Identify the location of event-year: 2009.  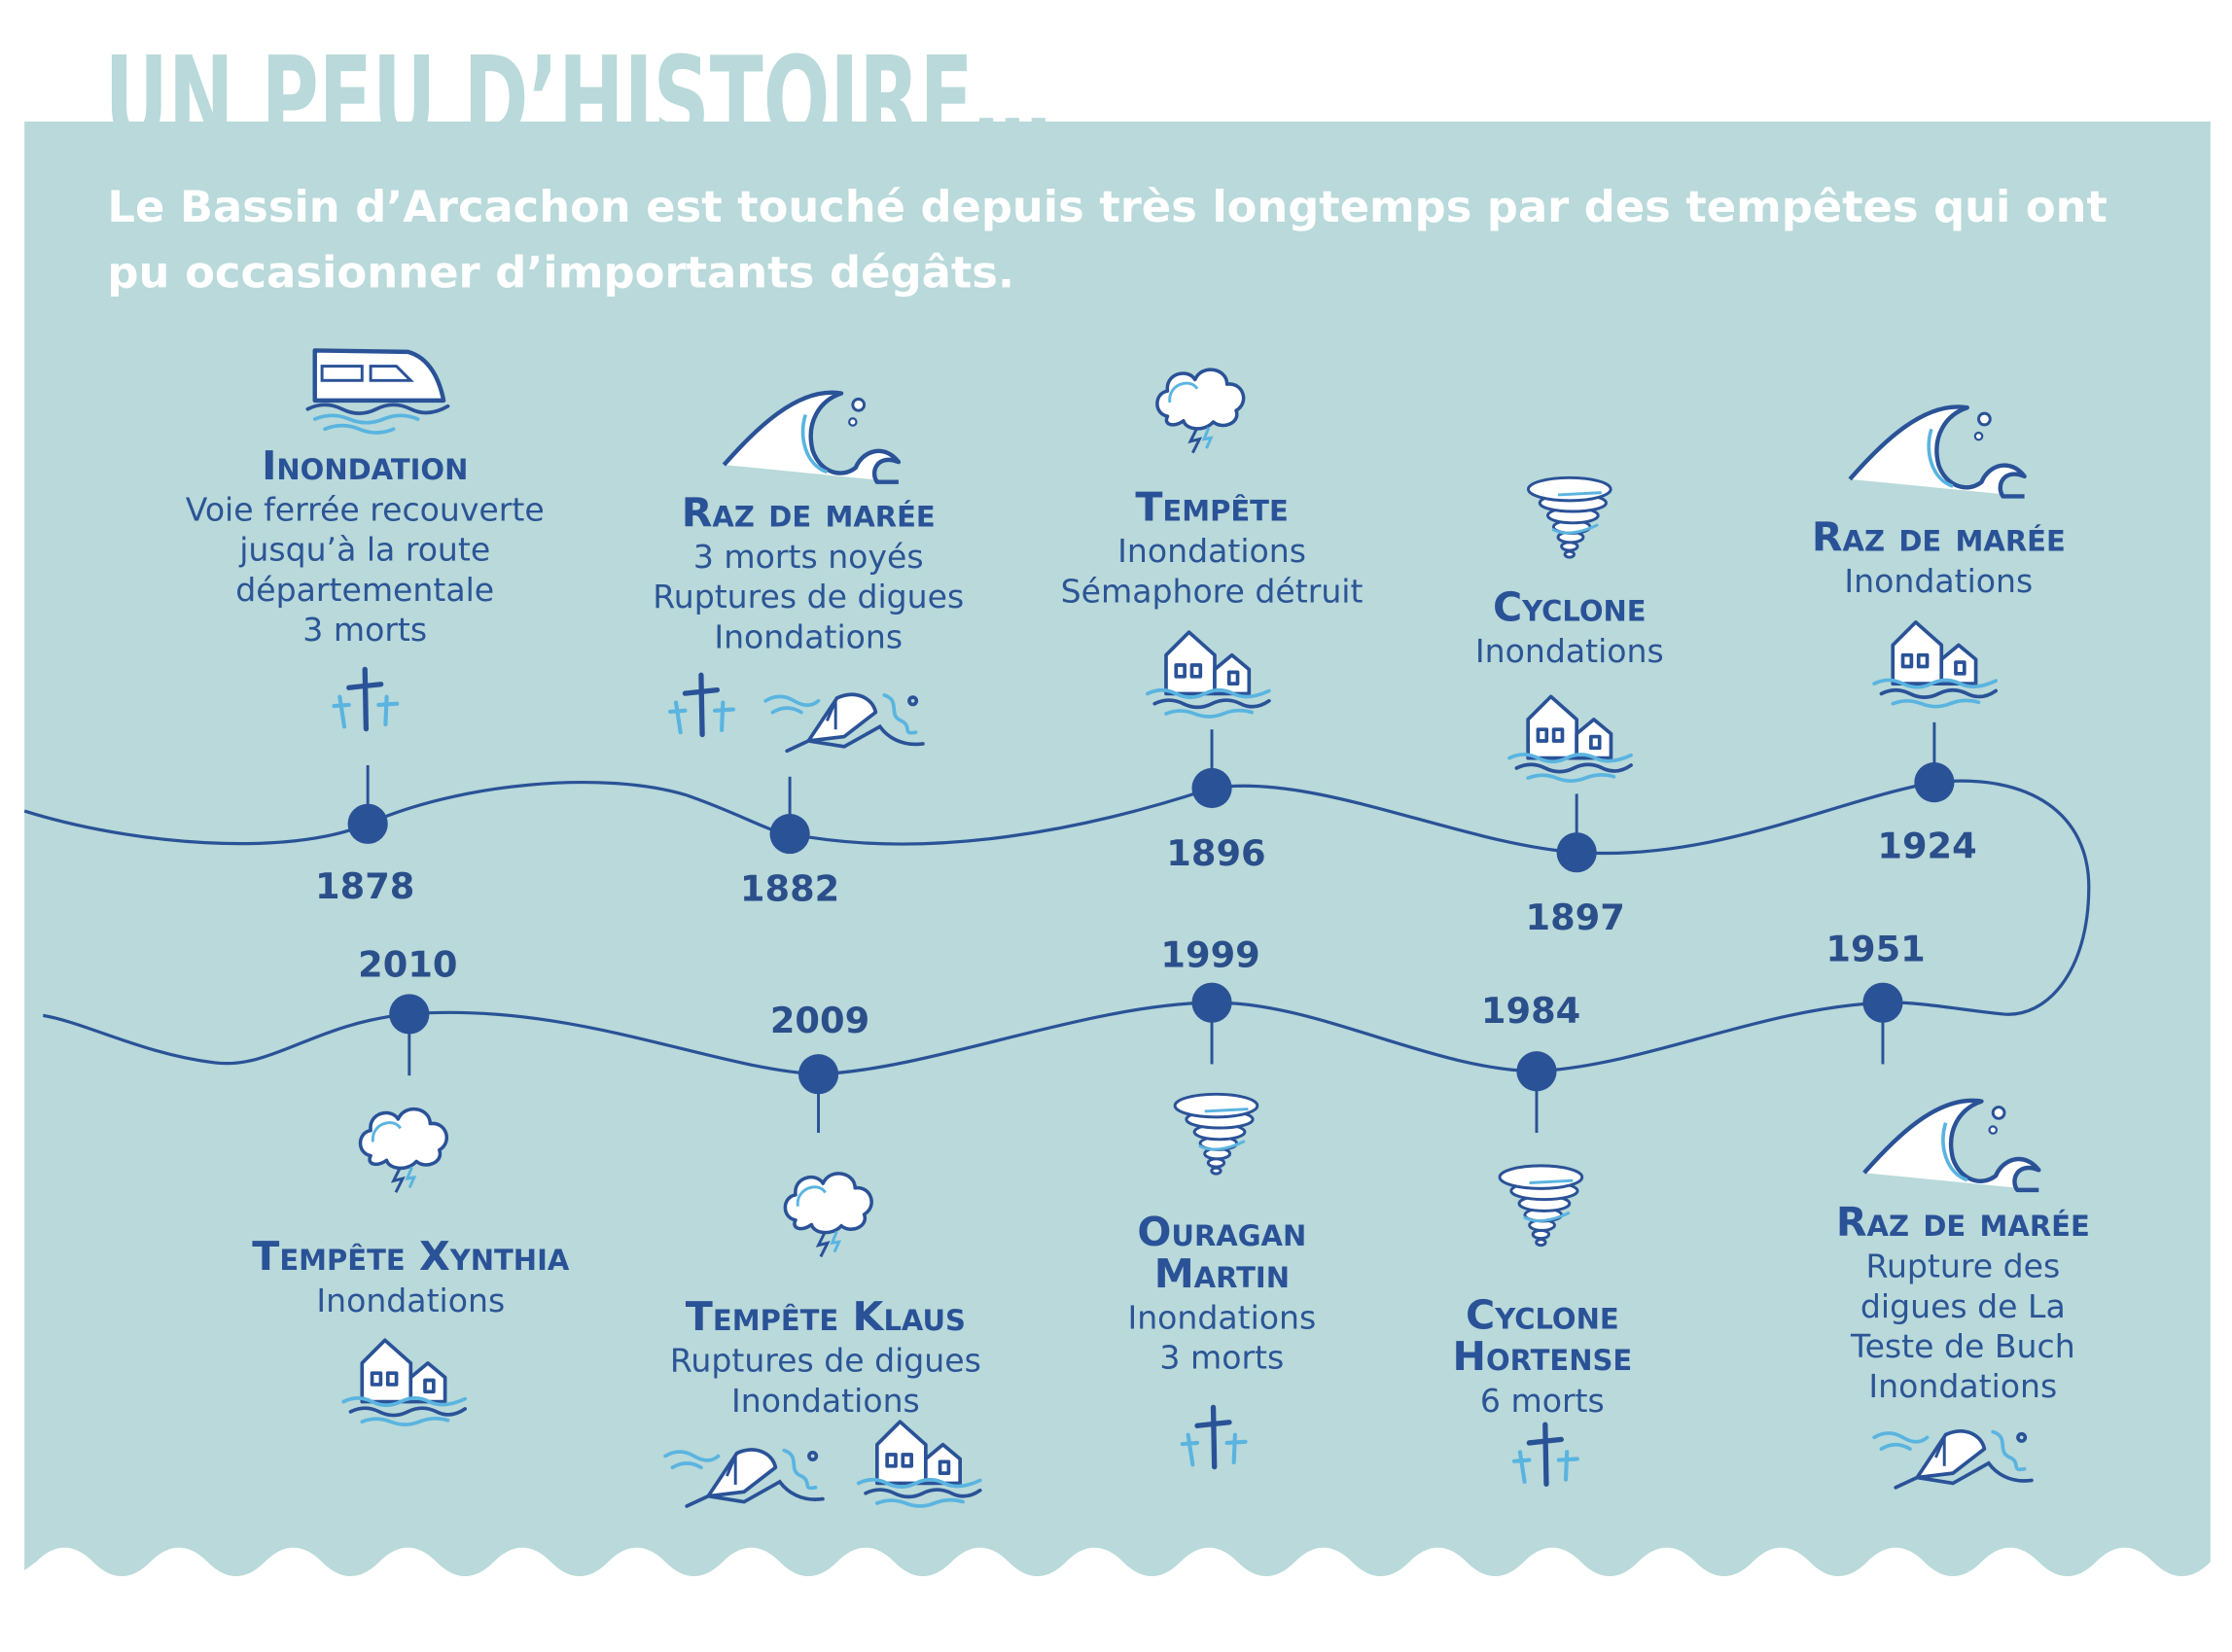
(819, 1020).